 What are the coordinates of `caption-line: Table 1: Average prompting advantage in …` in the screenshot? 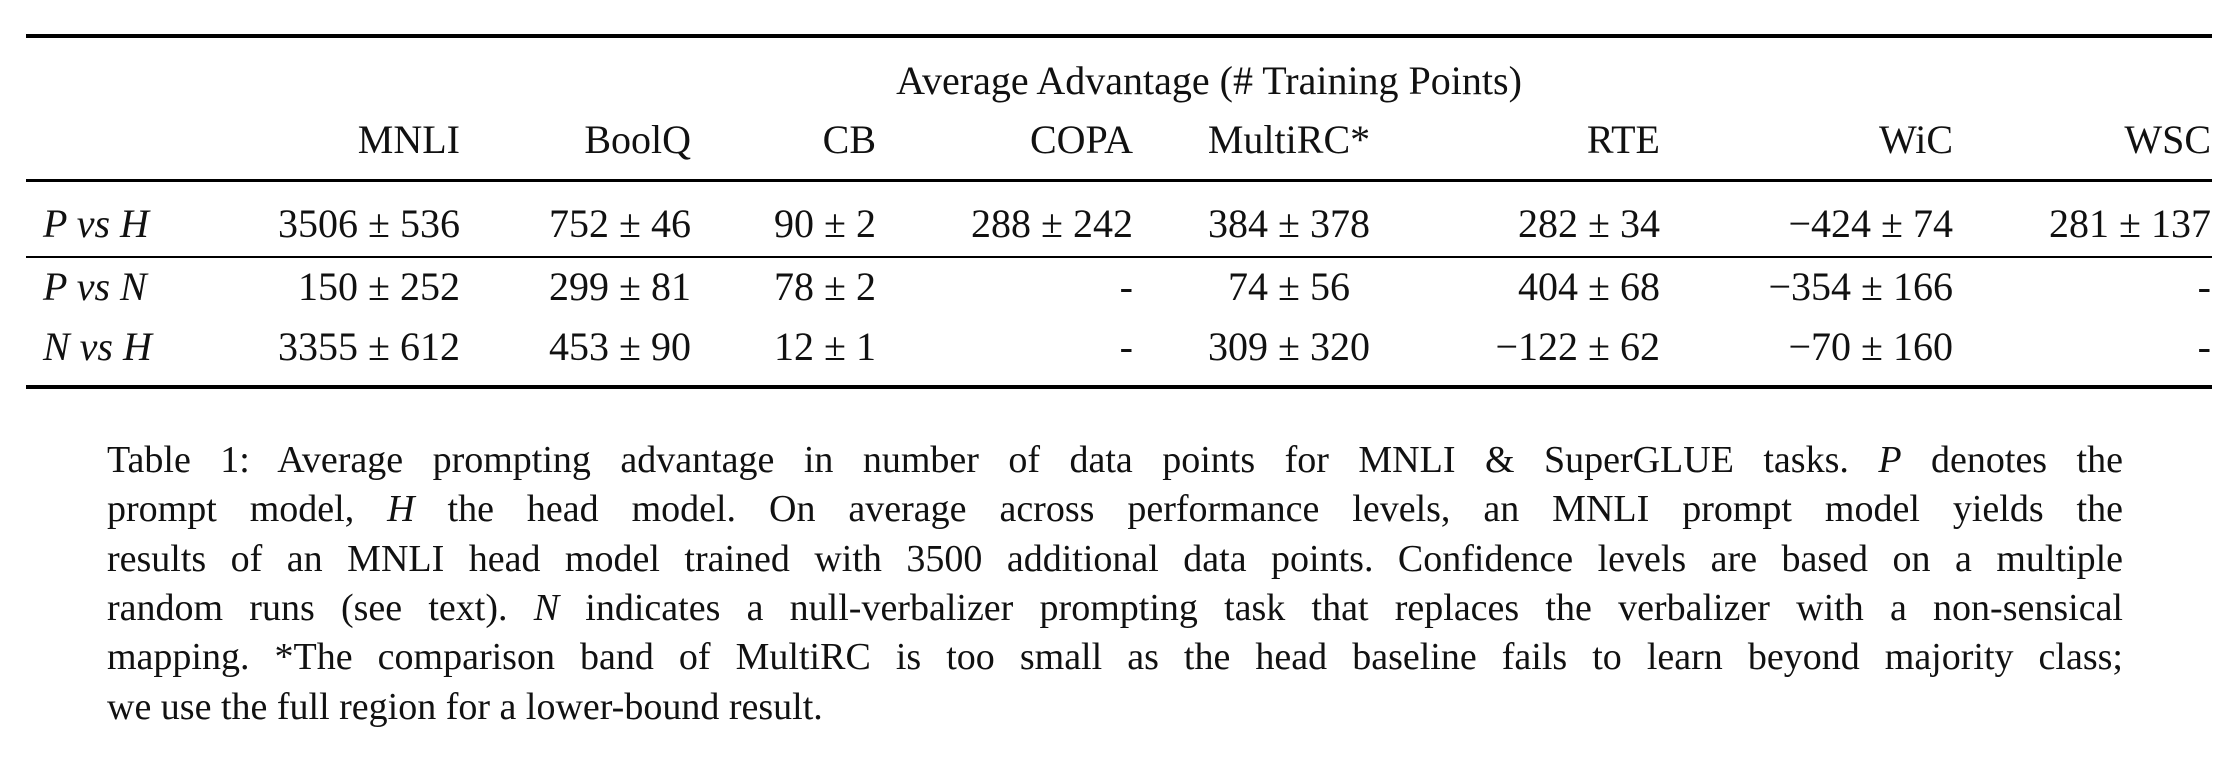 It's located at (1115, 460).